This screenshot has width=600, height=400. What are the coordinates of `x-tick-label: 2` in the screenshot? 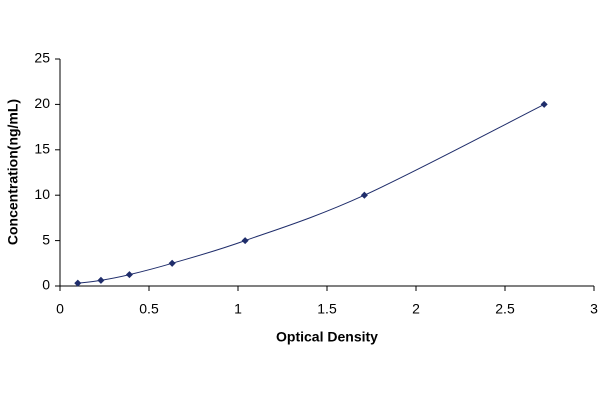 It's located at (416, 309).